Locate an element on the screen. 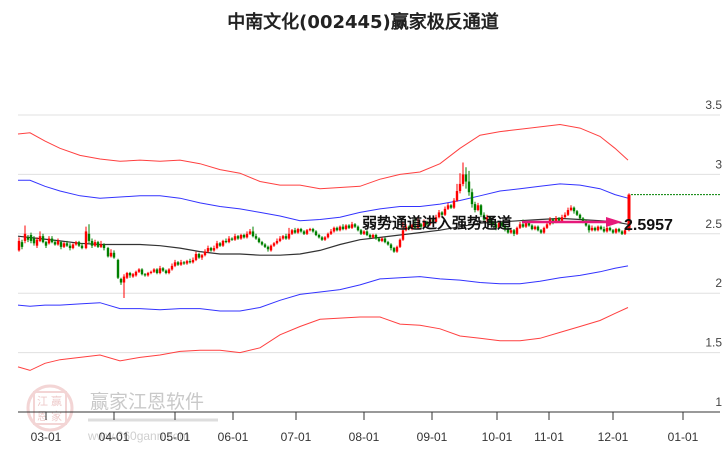 The image size is (726, 450). y-tick-label: 2.5 is located at coordinates (713, 224).